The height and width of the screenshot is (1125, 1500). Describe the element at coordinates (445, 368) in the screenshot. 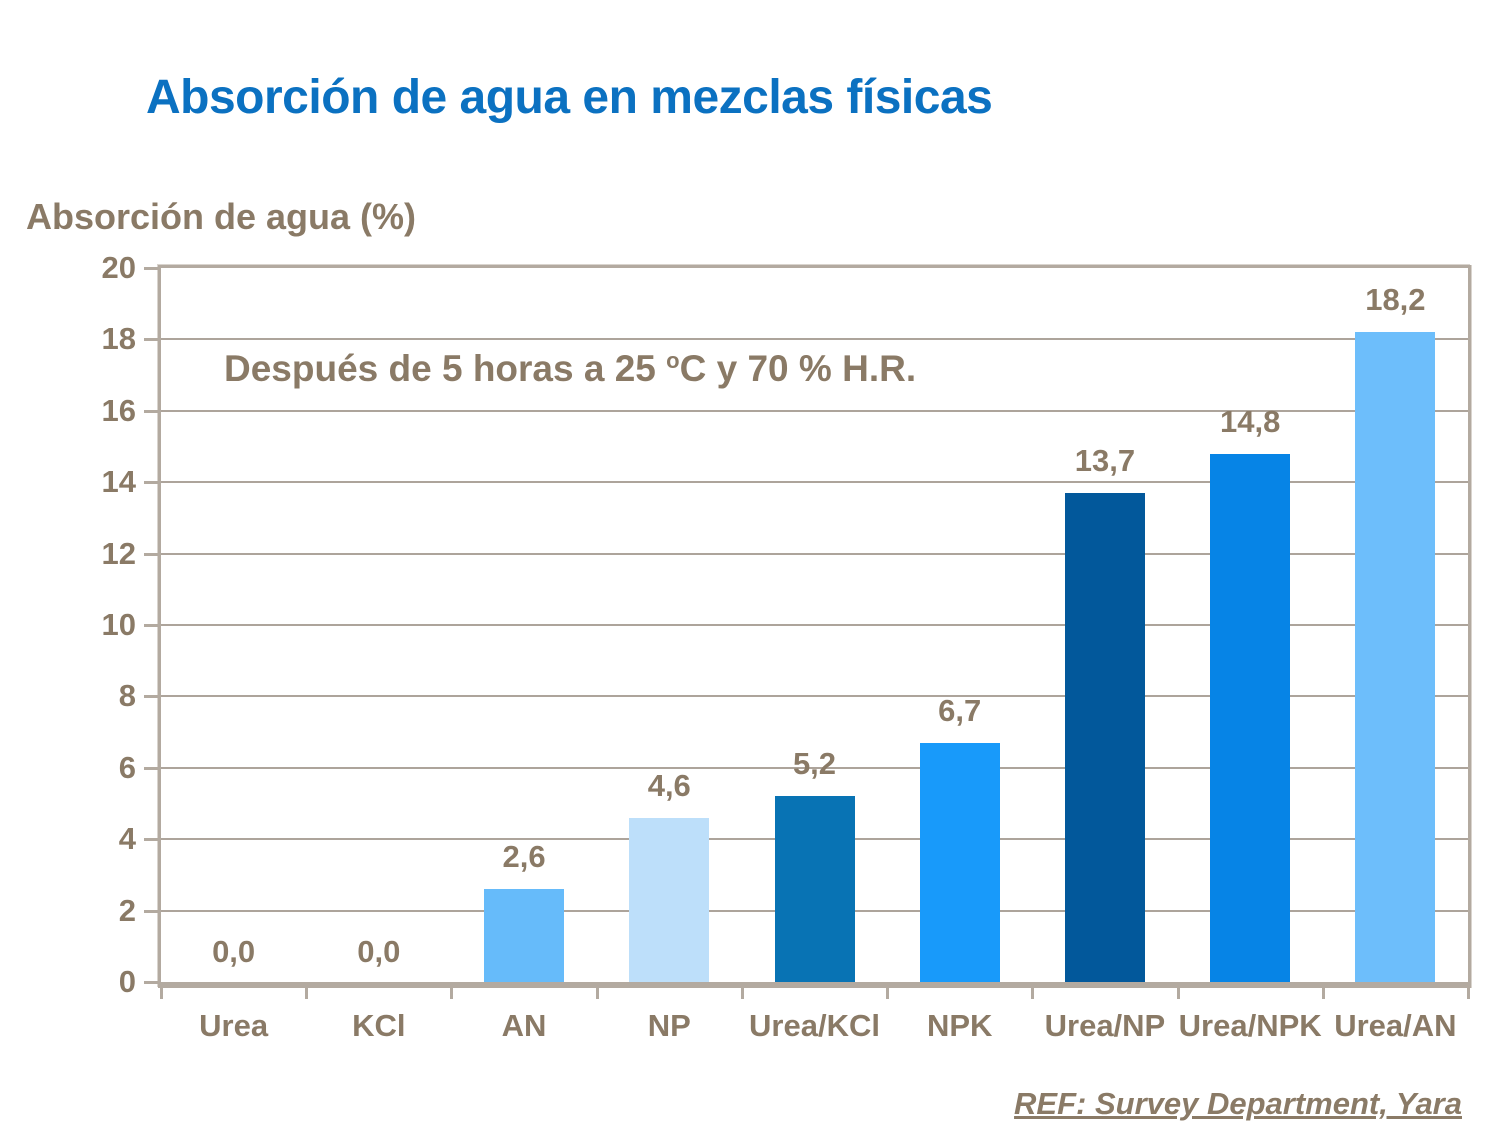

I see `annotation-text-prefix: Después de 5 horas a 25` at that location.